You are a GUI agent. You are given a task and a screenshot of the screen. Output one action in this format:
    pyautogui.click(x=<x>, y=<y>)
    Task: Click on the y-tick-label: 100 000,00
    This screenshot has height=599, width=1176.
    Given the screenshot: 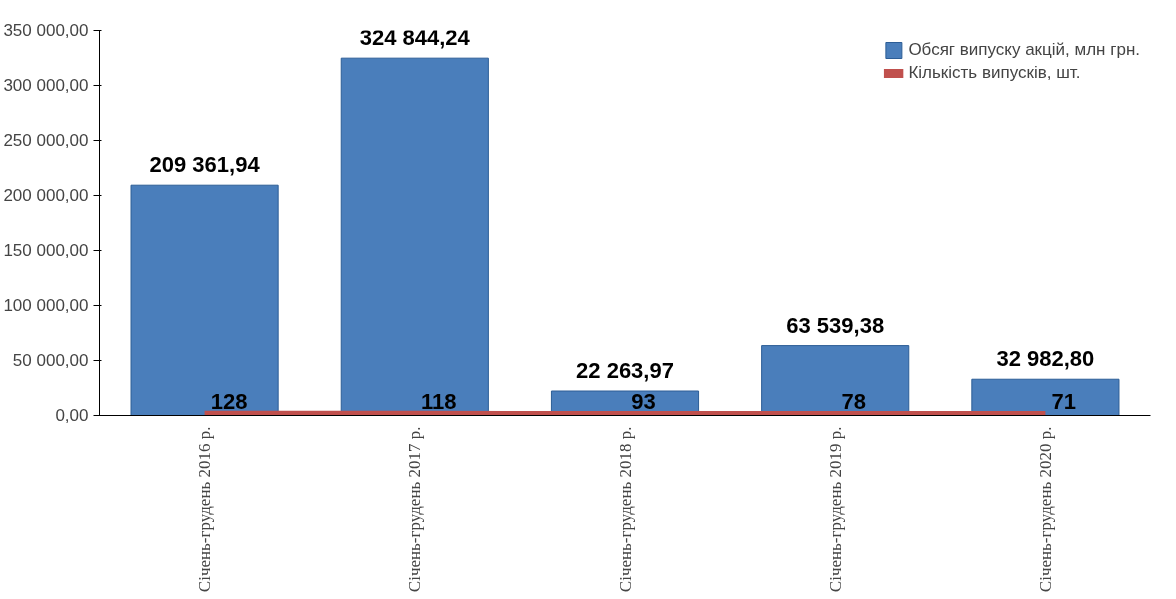 What is the action you would take?
    pyautogui.click(x=46, y=305)
    